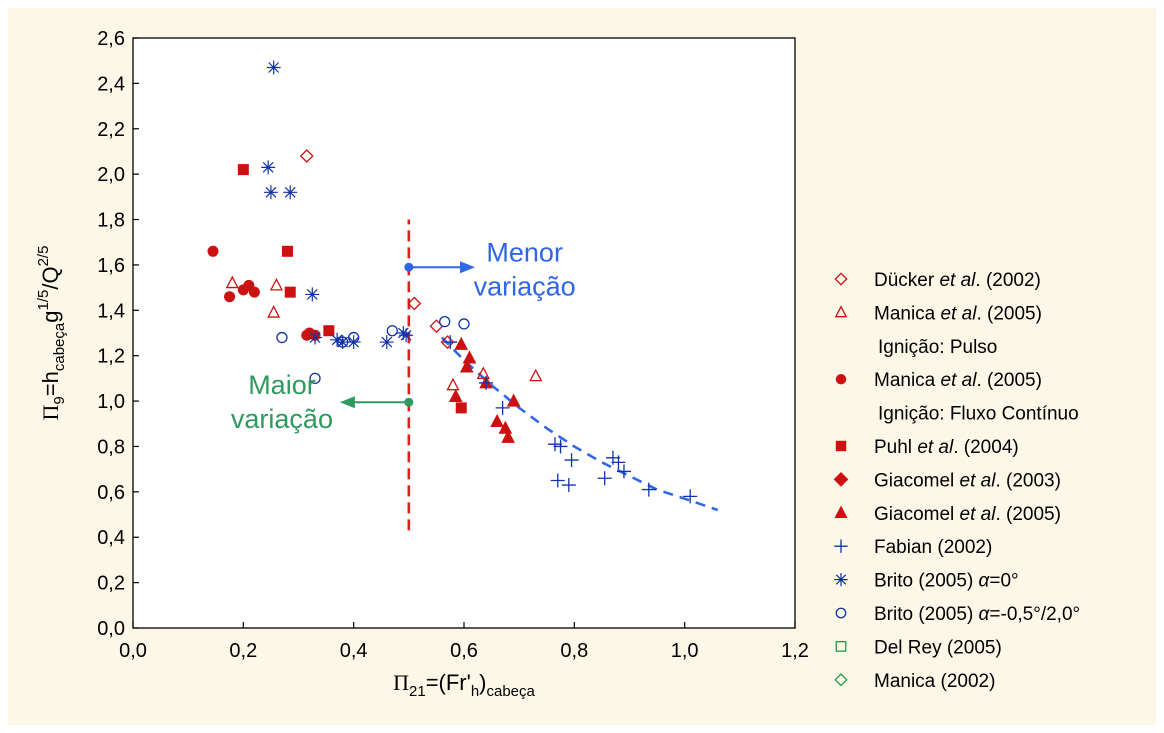 Image resolution: width=1164 pixels, height=733 pixels. What do you see at coordinates (1027, 480) in the screenshot?
I see `legend-text: . (2003)` at bounding box center [1027, 480].